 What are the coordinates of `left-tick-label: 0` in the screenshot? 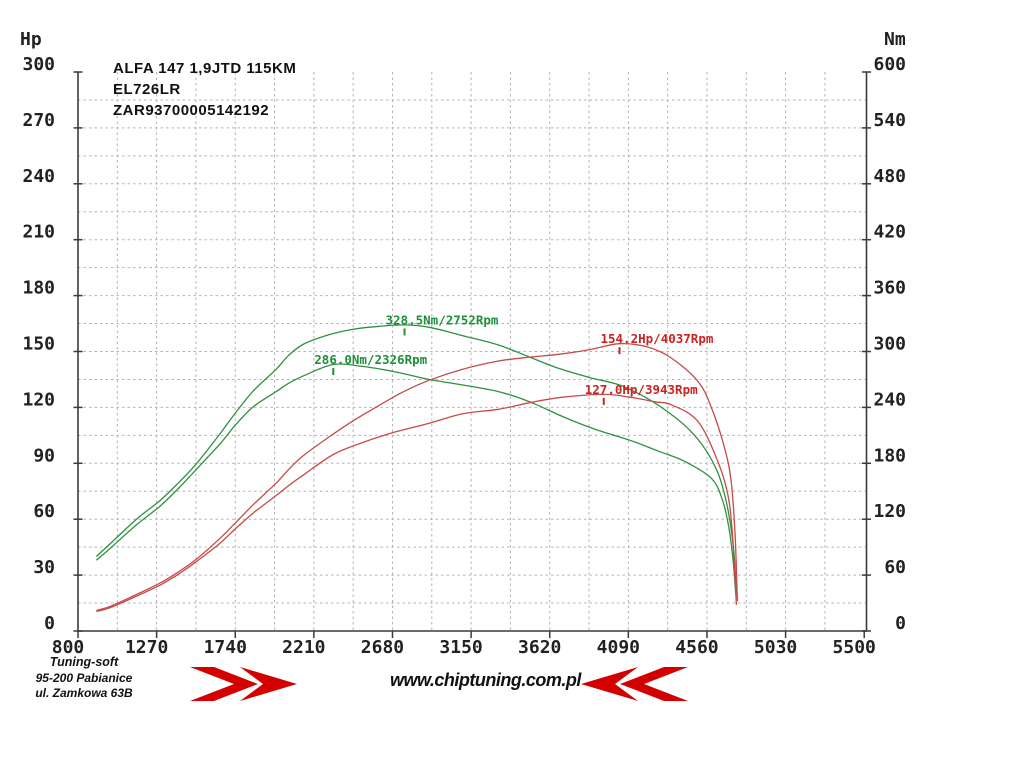 It's located at (49, 623).